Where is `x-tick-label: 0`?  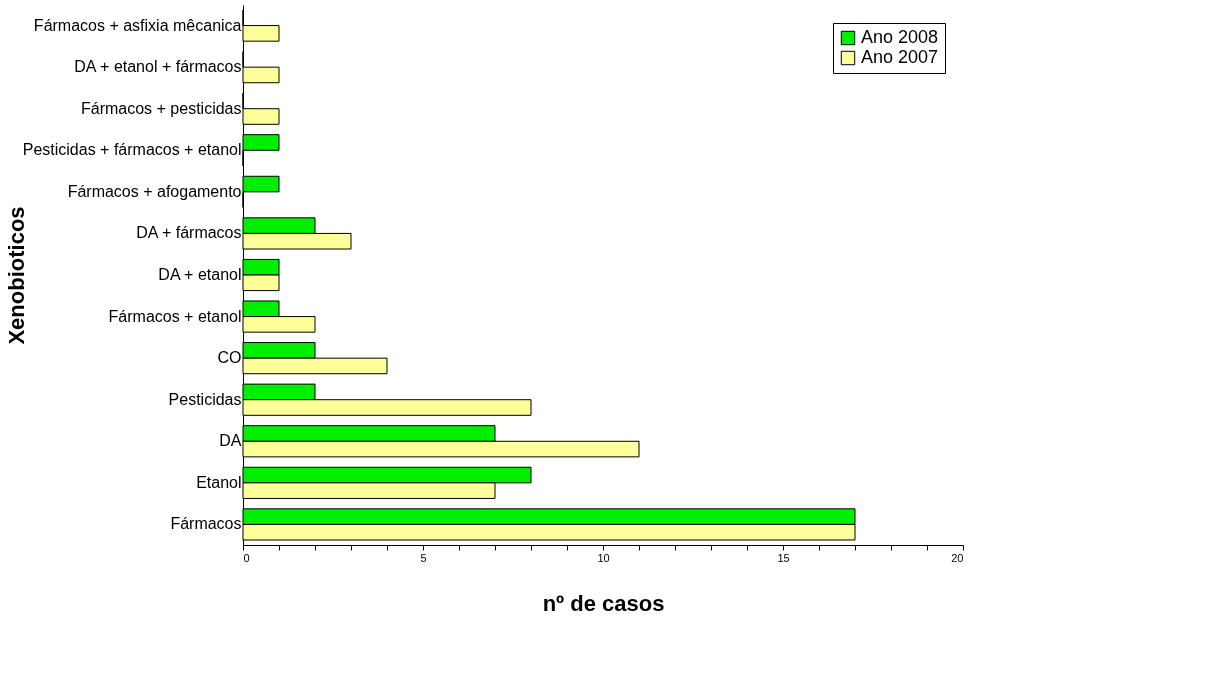 x-tick-label: 0 is located at coordinates (246, 557).